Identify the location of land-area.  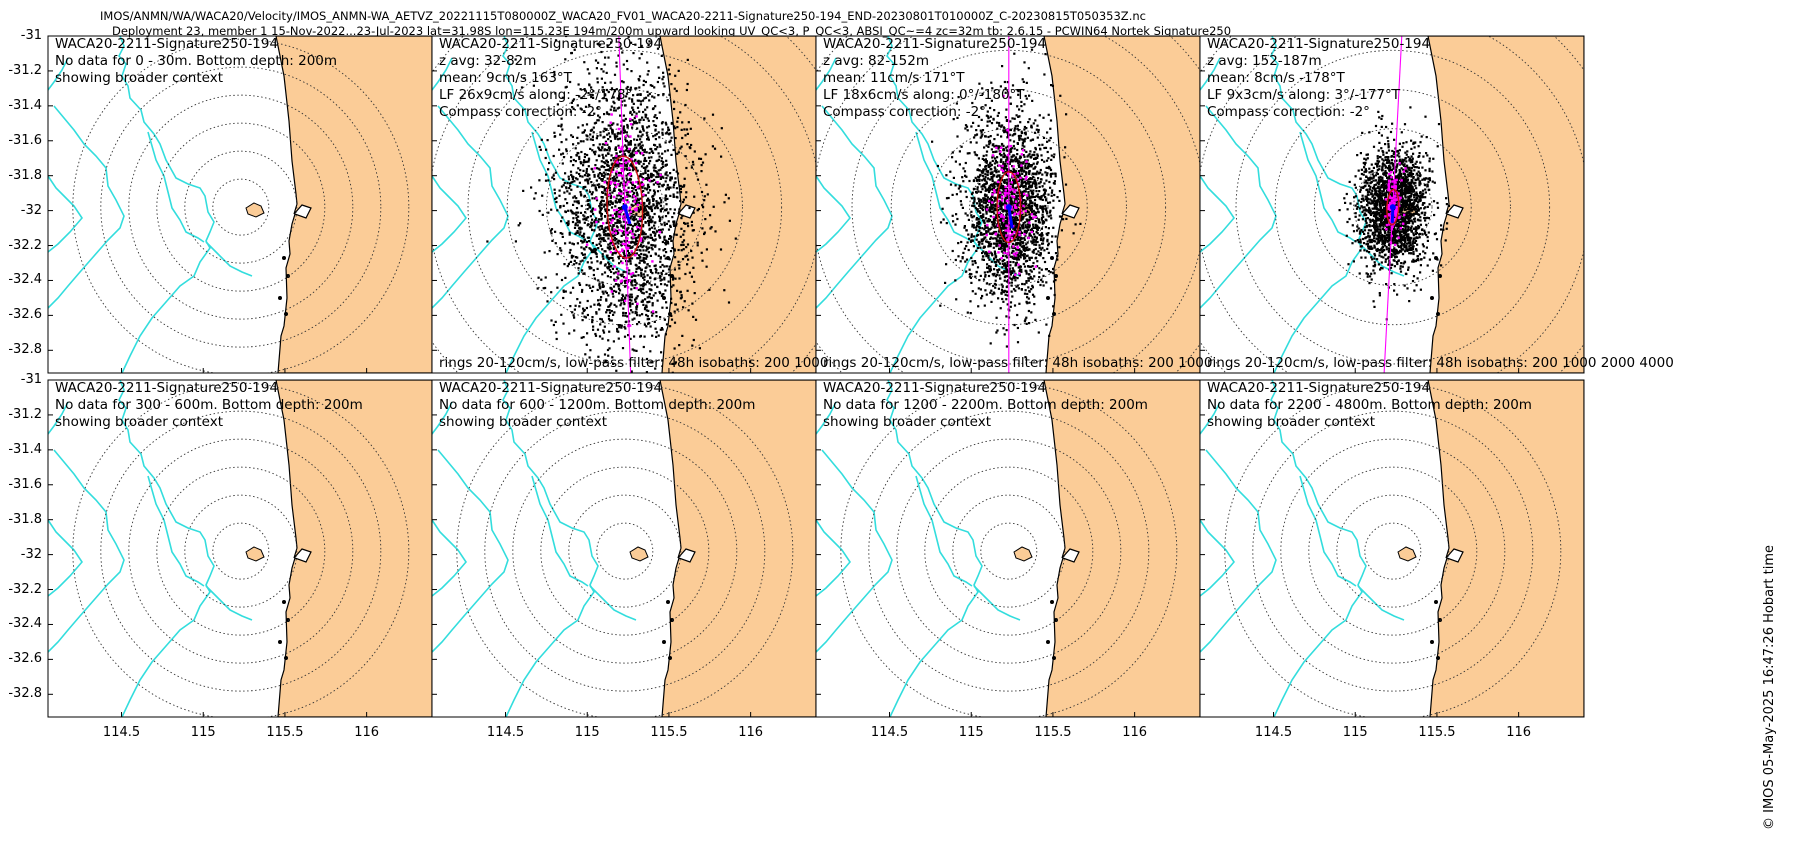
(737, 204).